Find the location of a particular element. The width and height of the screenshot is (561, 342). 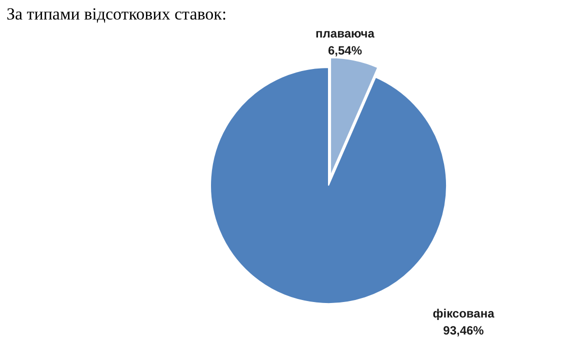

slice-label: плаваюча is located at coordinates (345, 33).